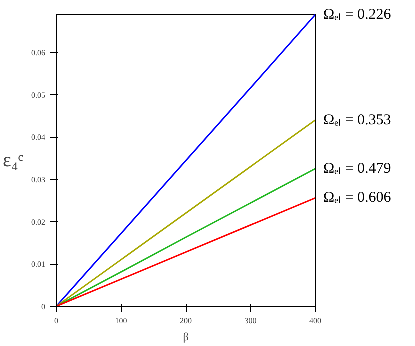 This screenshot has height=346, width=415. Describe the element at coordinates (39, 137) in the screenshot. I see `y-tick-label: 0.04` at that location.